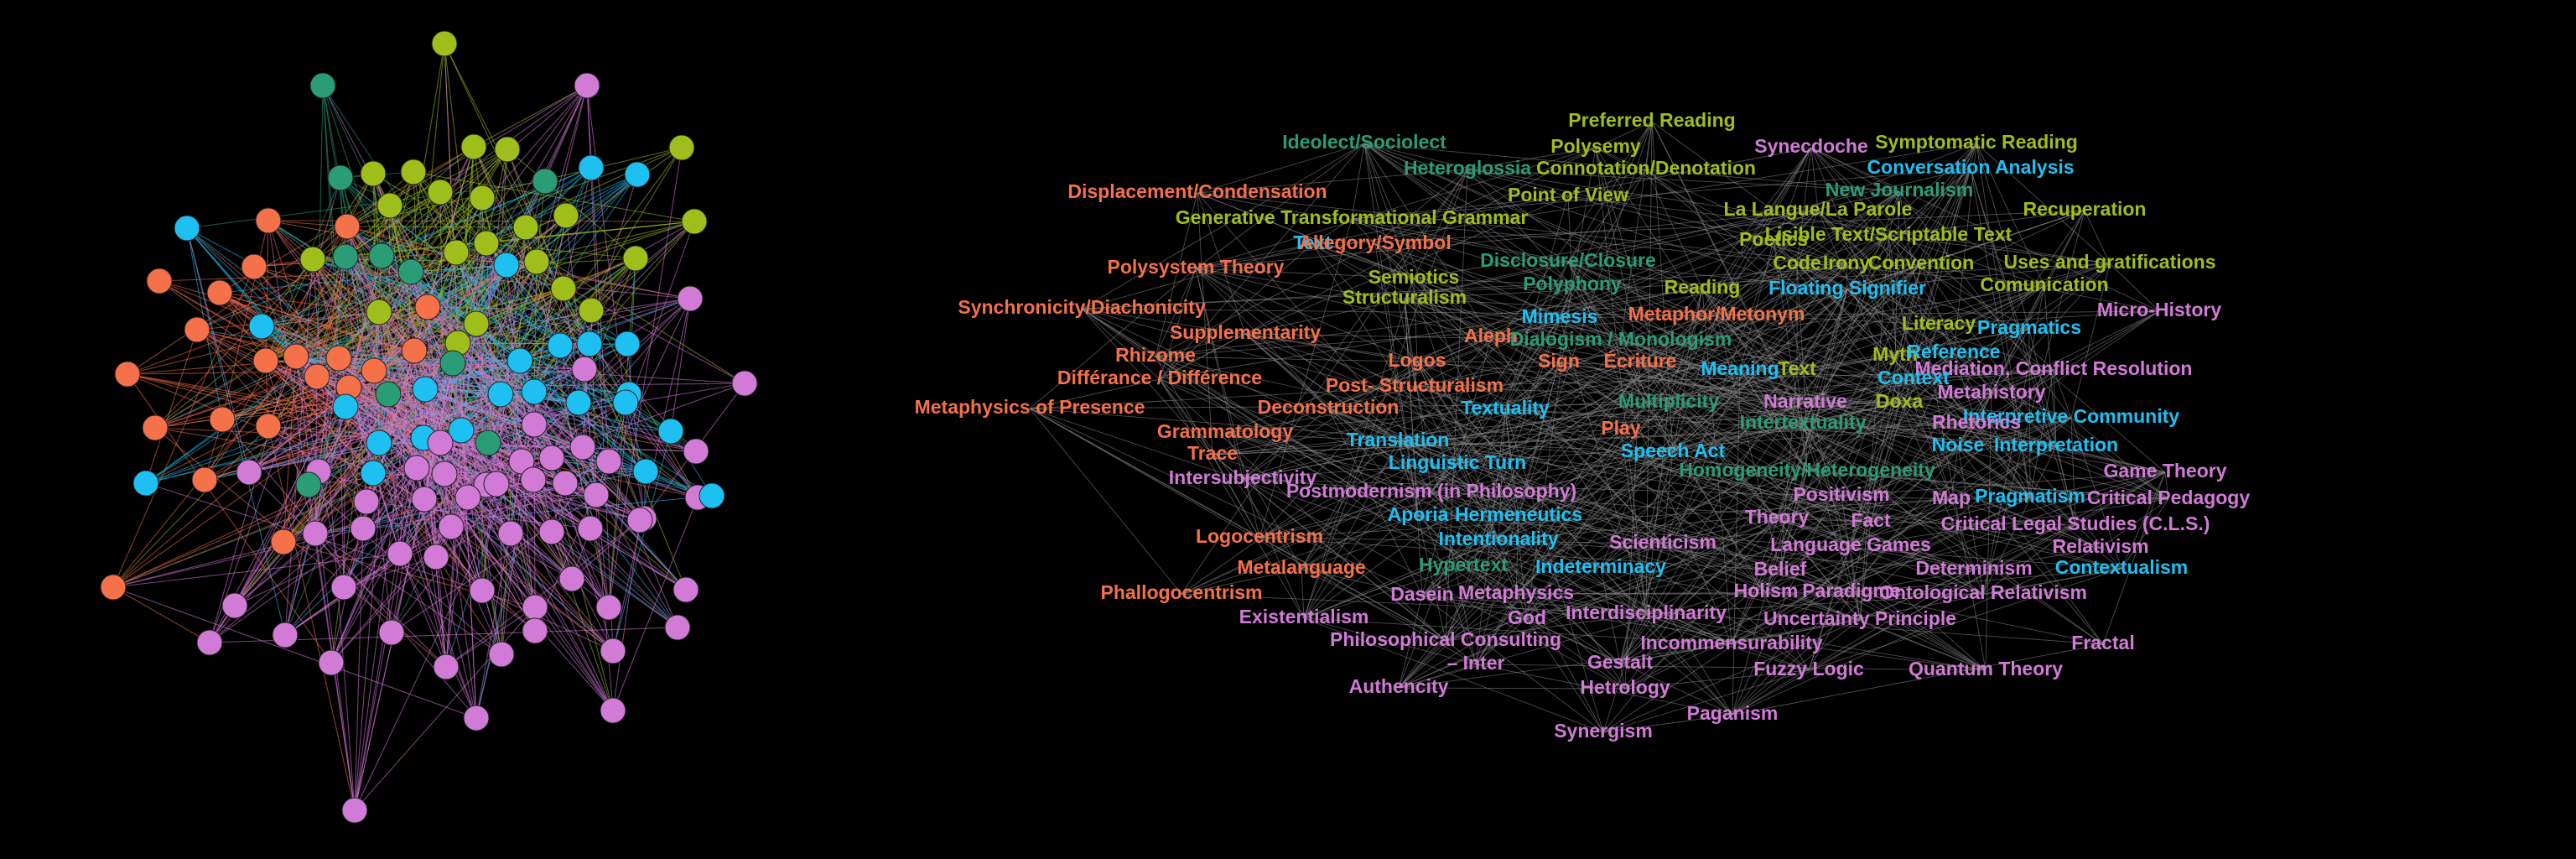  Describe the element at coordinates (1259, 536) in the screenshot. I see `term-label: Logocentrism` at that location.